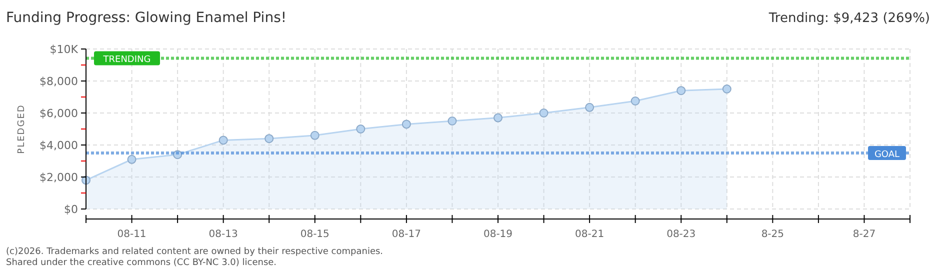 This screenshot has width=940, height=270. Describe the element at coordinates (887, 155) in the screenshot. I see `ref-line-label: GOAL` at that location.